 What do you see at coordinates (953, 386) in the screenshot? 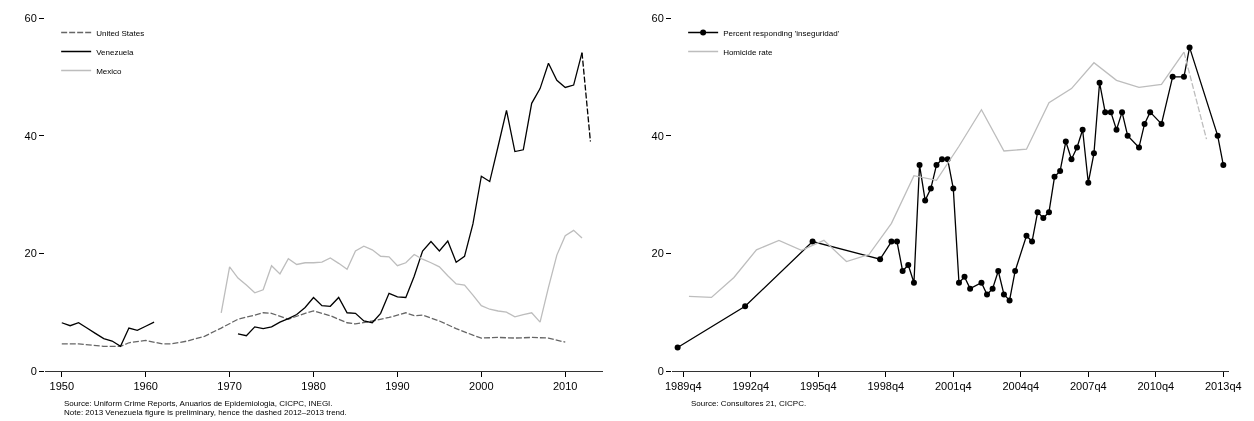
I see `x-tick-label: 2001q4` at bounding box center [953, 386].